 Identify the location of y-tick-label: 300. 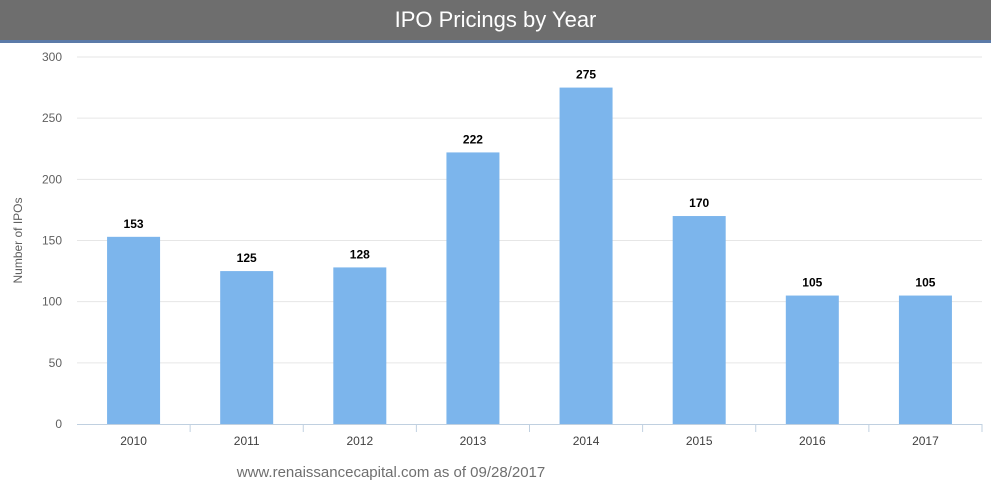
(52, 57).